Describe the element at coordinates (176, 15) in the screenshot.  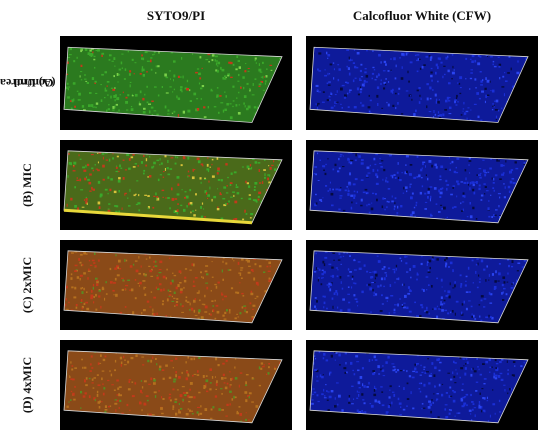
I see `col-header-syto9-pi: SYTO9/PI` at that location.